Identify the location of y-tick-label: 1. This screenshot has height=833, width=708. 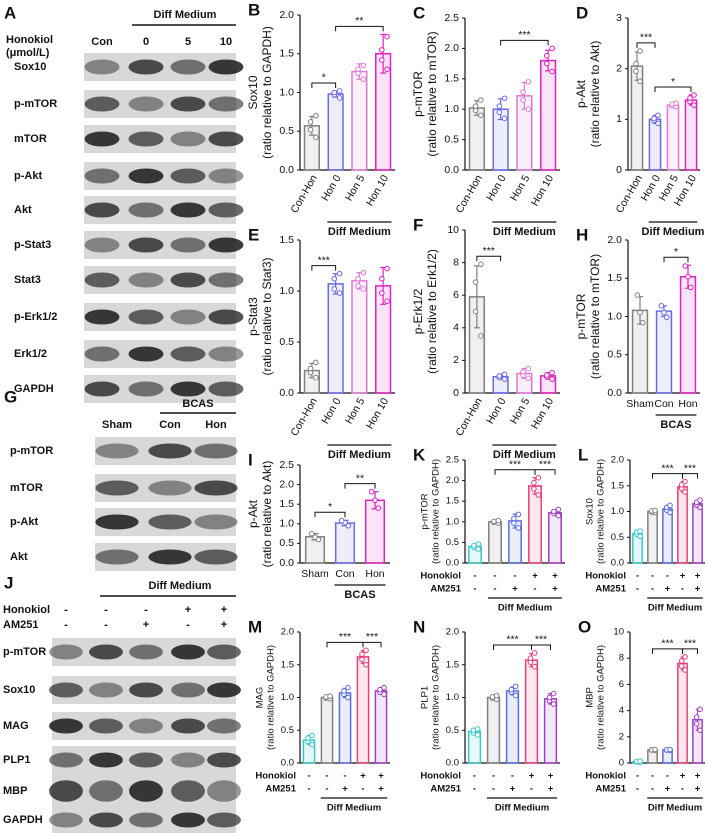
(619, 119).